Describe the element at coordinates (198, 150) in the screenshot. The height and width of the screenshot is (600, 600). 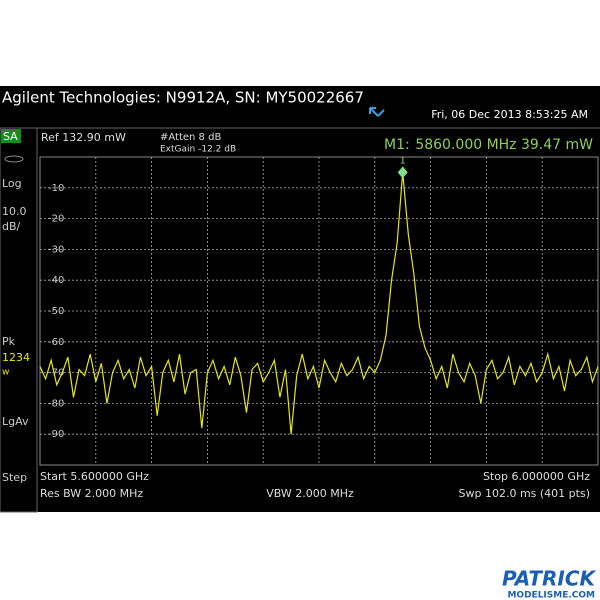
I see `ext-gain: ExtGain -12.2 dB` at that location.